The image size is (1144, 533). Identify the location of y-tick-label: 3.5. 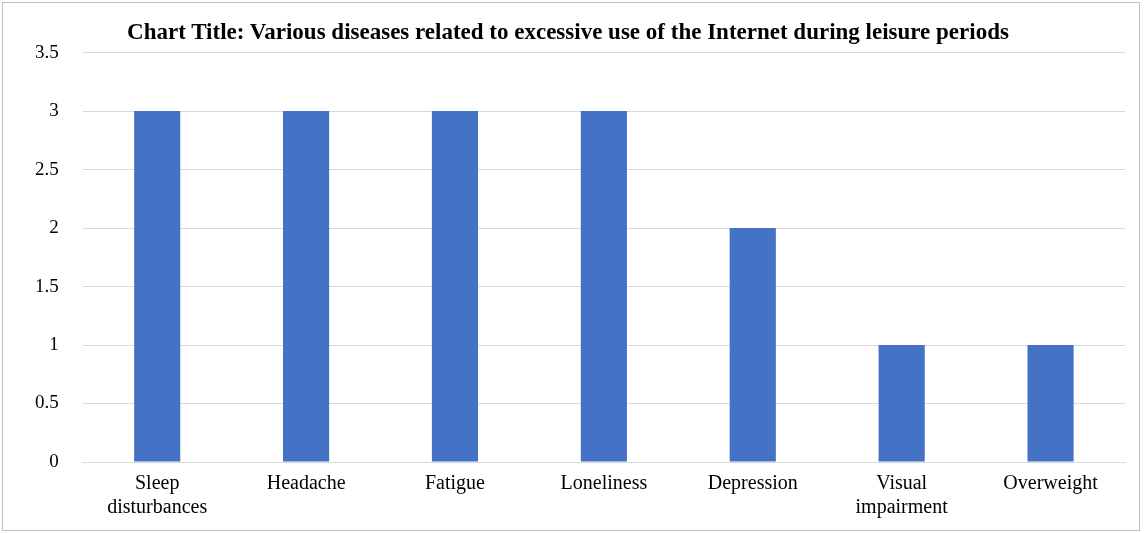
(47, 51).